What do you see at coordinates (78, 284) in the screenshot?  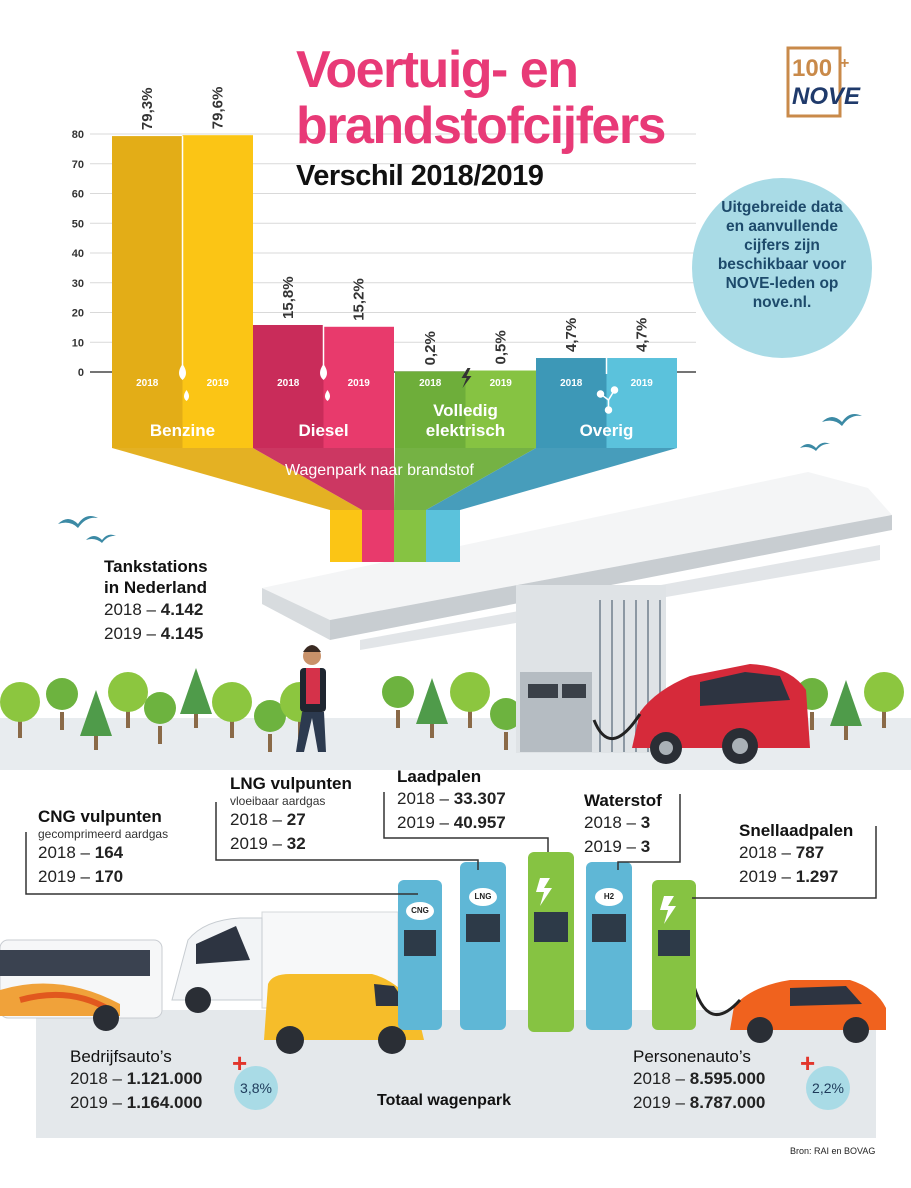 I see `y-tick-label: 30` at bounding box center [78, 284].